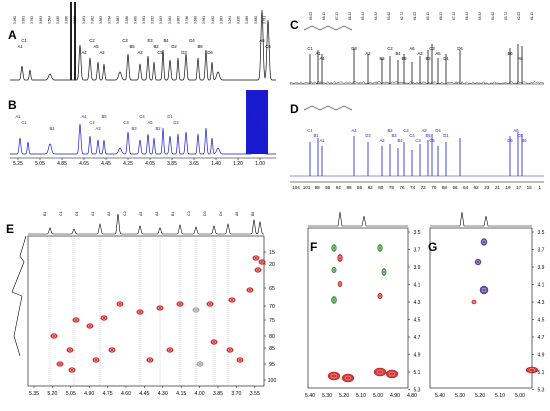  Describe the element at coordinates (34, 394) in the screenshot. I see `panel-e-xtick-label: 5.35` at that location.